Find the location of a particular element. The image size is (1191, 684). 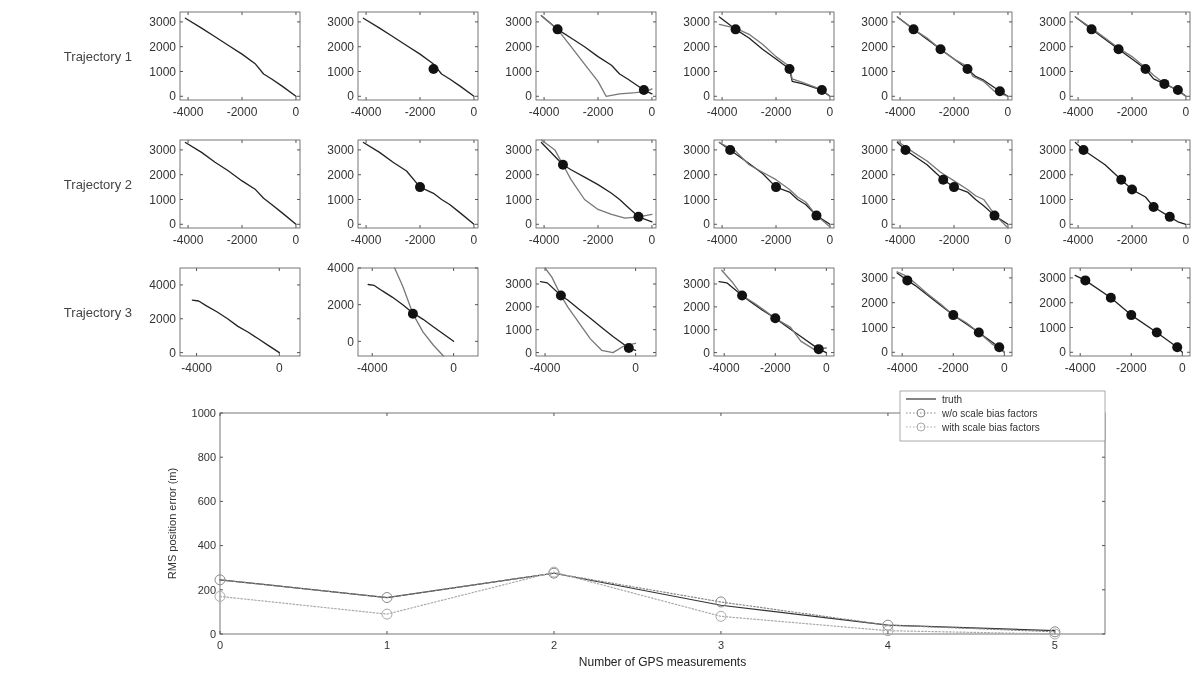

y-axis-title: RMS position error (m) is located at coordinates (172, 523).